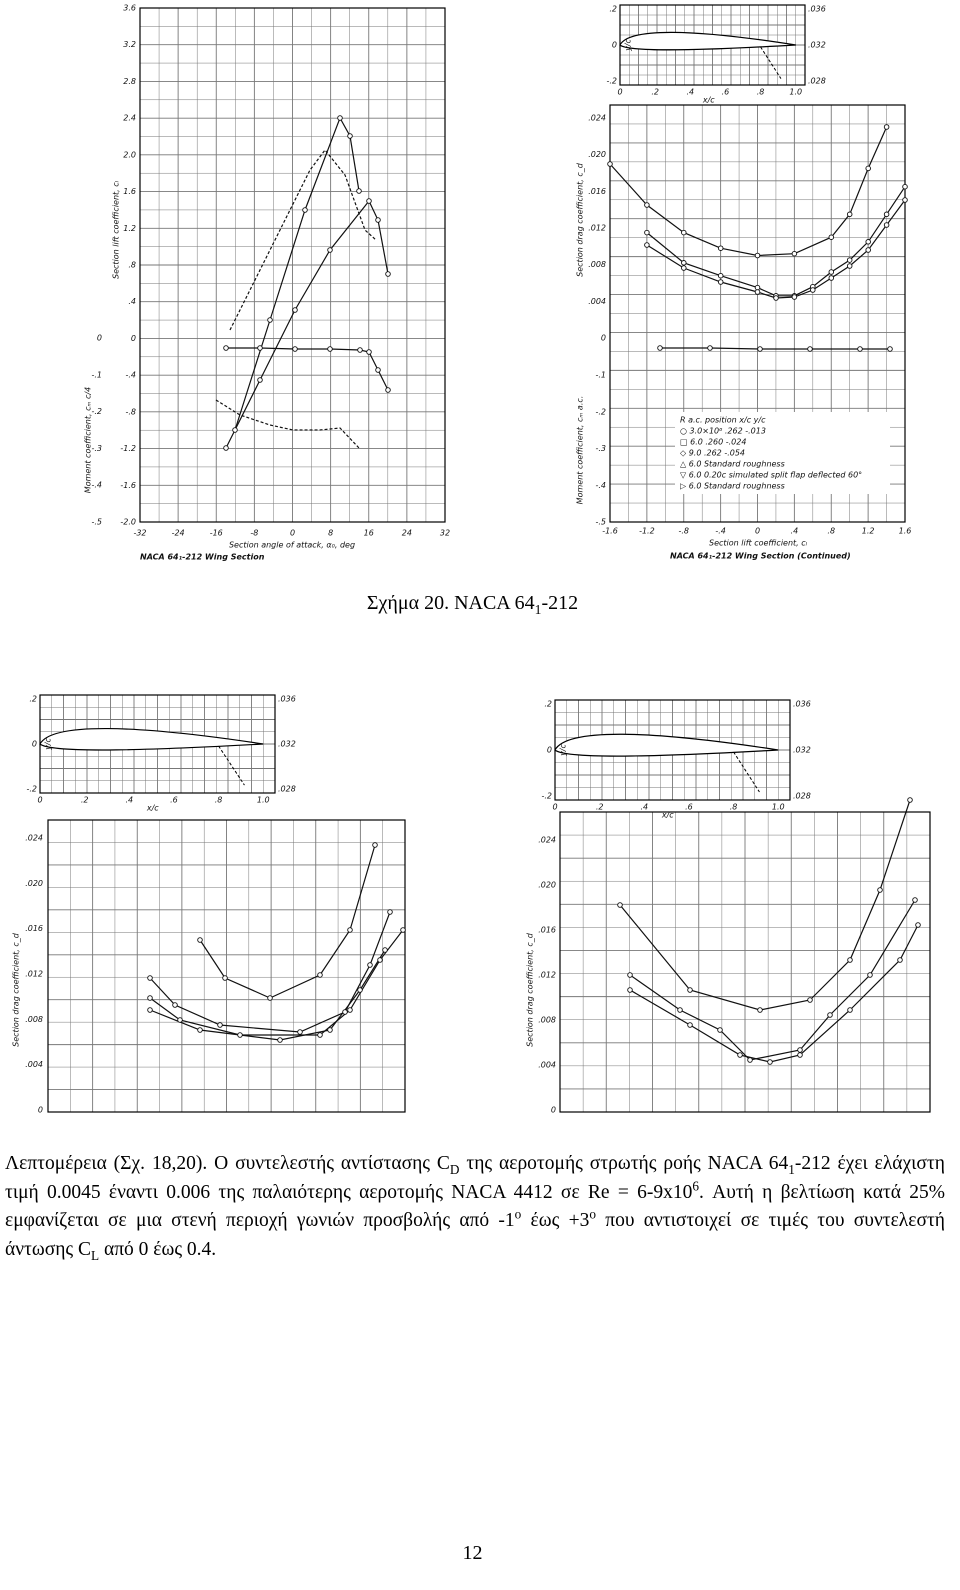 Image resolution: width=960 pixels, height=1590 pixels. Describe the element at coordinates (129, 8) in the screenshot. I see `tick-label: 3.6` at that location.